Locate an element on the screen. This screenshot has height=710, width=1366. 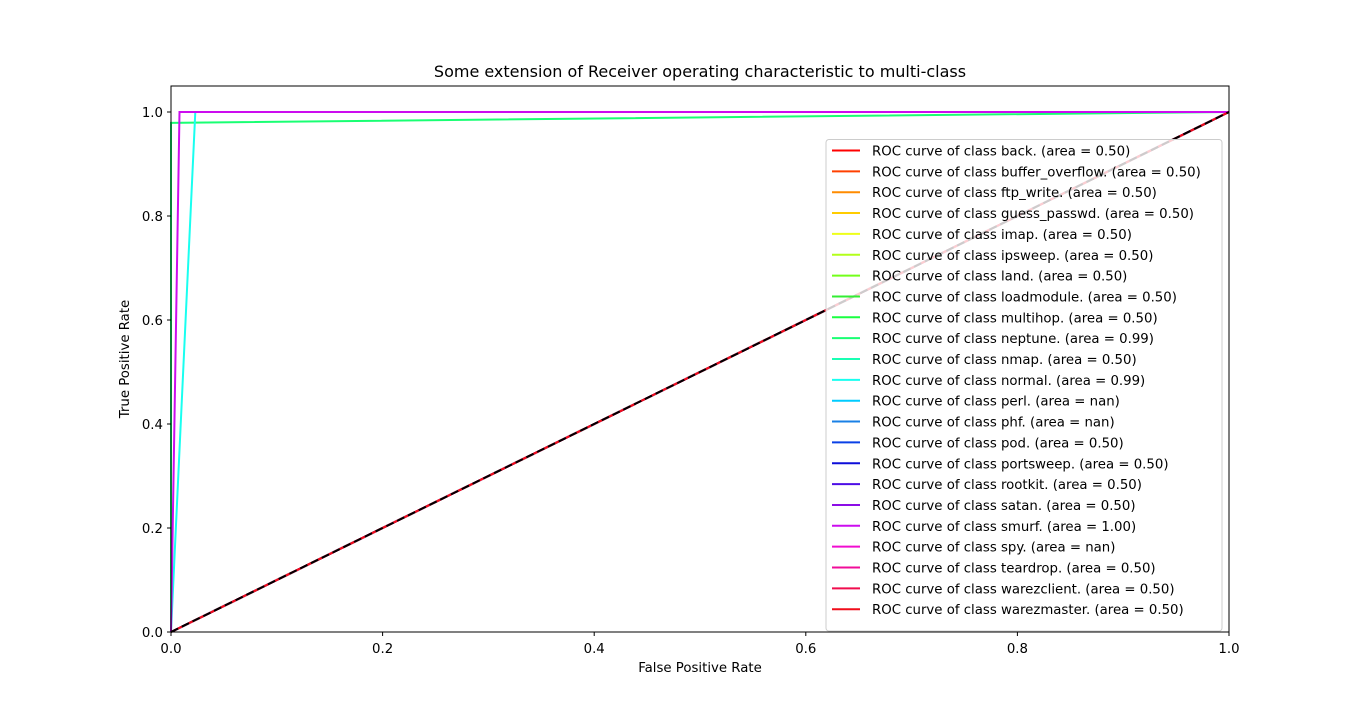
y-axis-label: True Positive Rate is located at coordinates (125, 359).